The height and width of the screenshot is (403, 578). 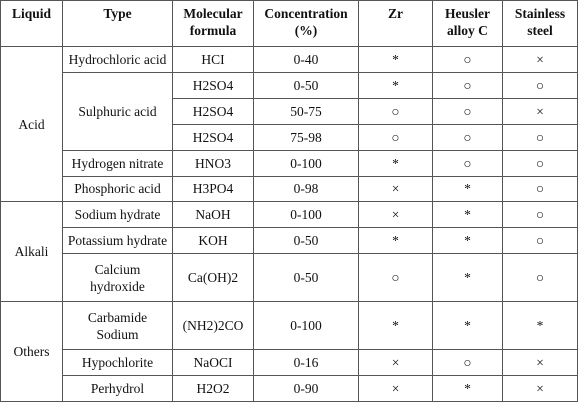 What do you see at coordinates (306, 137) in the screenshot?
I see `concentration-cell: 75-98` at bounding box center [306, 137].